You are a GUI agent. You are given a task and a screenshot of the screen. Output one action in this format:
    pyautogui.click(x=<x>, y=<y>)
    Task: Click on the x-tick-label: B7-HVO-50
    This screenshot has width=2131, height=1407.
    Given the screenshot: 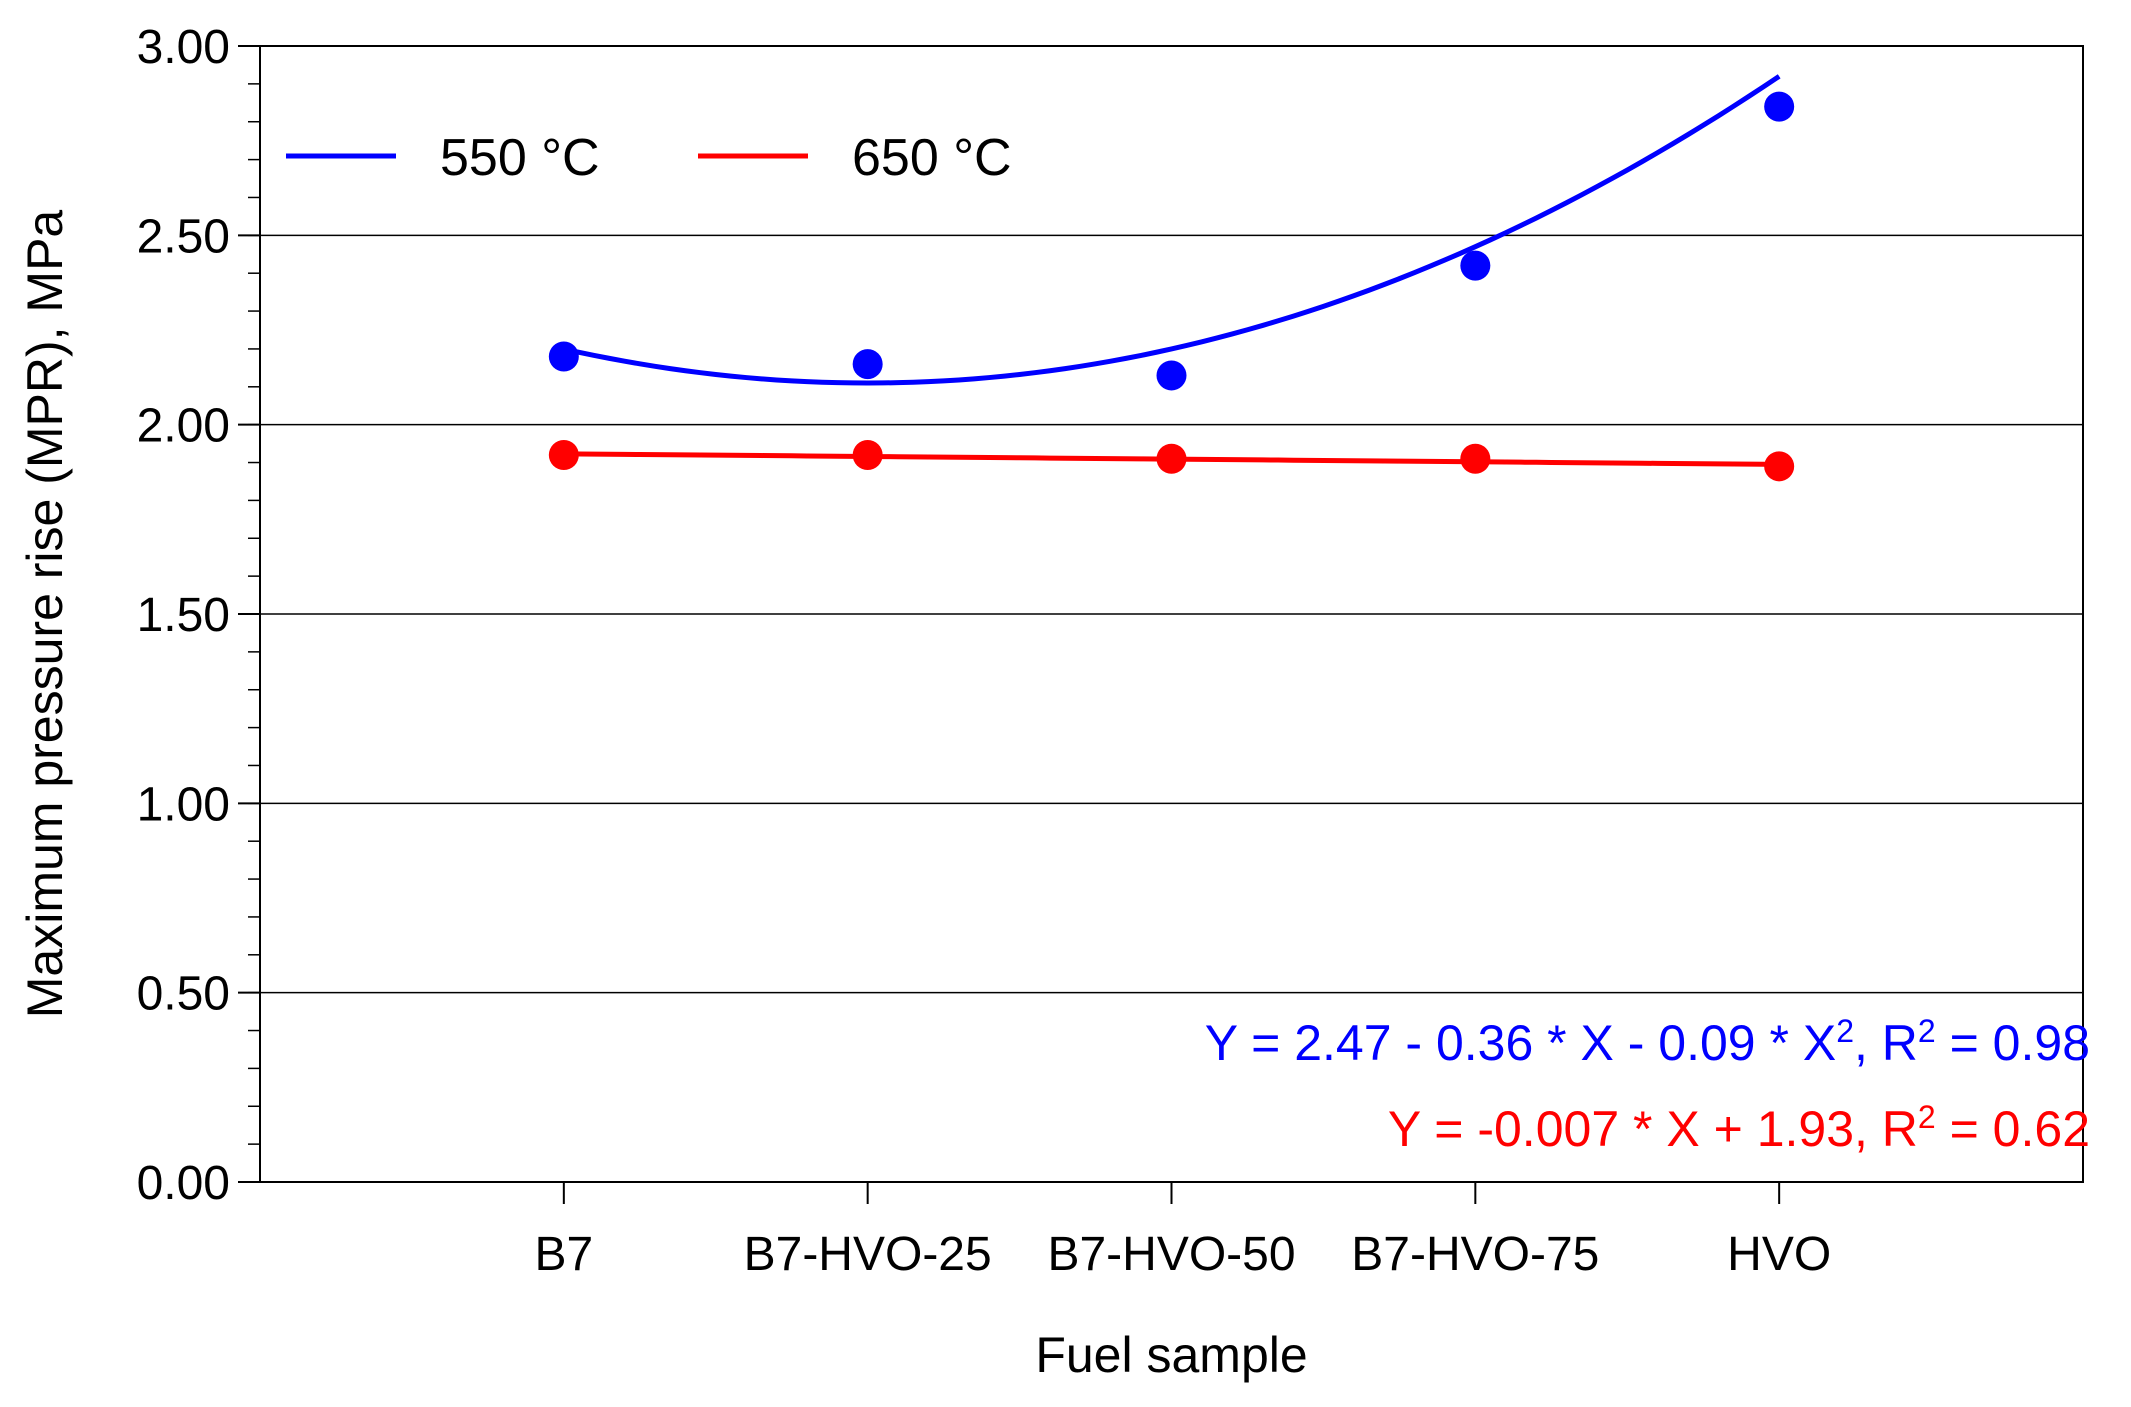 What is the action you would take?
    pyautogui.click(x=1171, y=1254)
    